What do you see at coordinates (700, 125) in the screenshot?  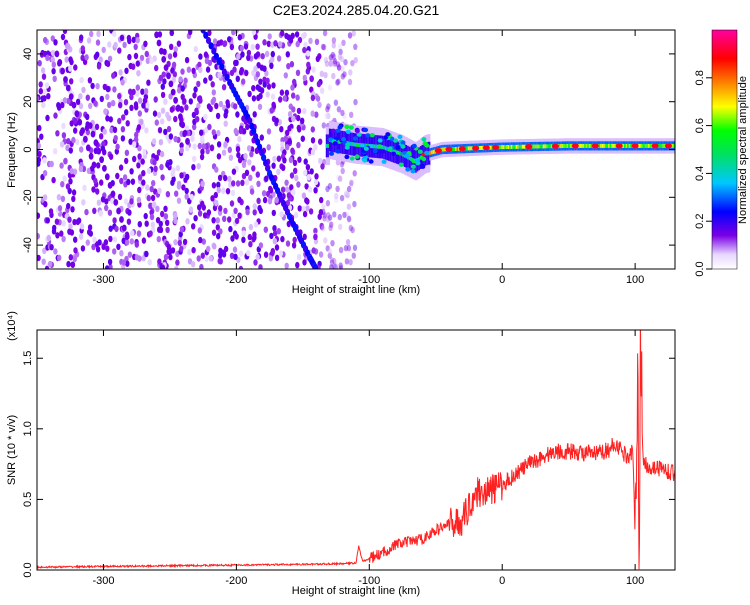 I see `colorbar-tick-label: 0.6` at bounding box center [700, 125].